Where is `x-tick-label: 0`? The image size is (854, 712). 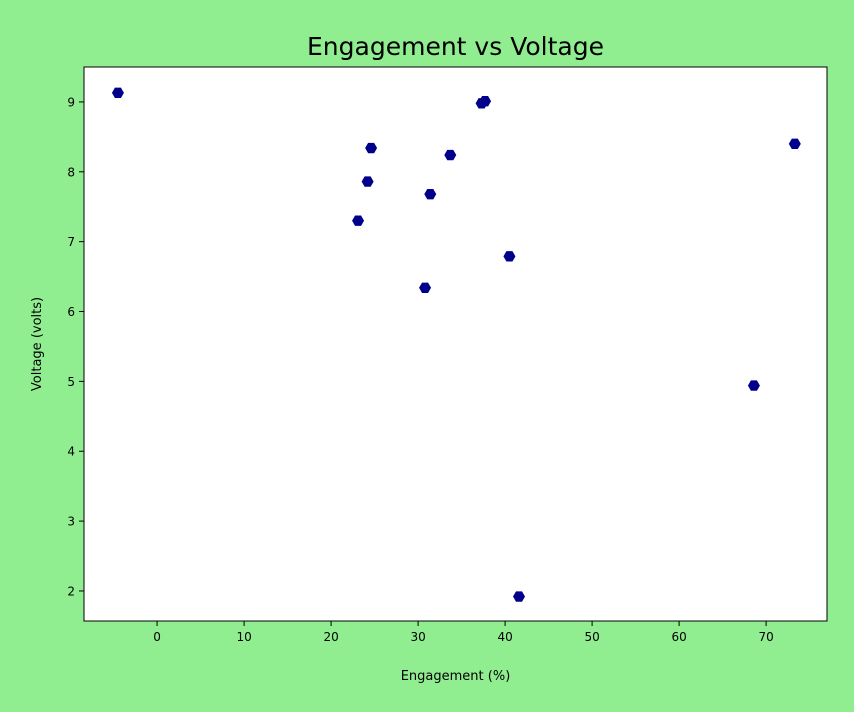 x-tick-label: 0 is located at coordinates (157, 637).